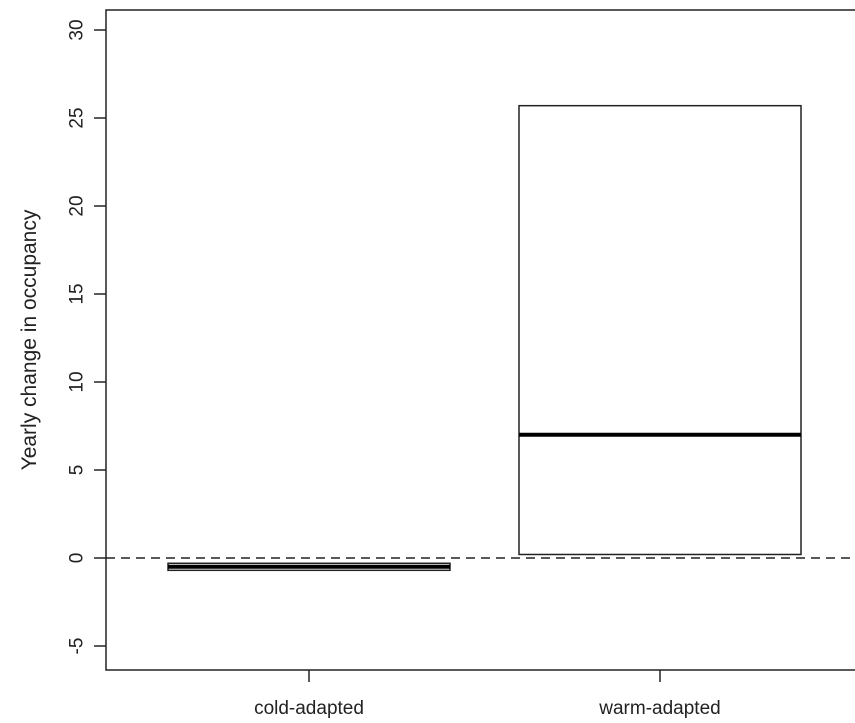 Image resolution: width=855 pixels, height=723 pixels. What do you see at coordinates (77, 646) in the screenshot?
I see `y-tick-label: -5` at bounding box center [77, 646].